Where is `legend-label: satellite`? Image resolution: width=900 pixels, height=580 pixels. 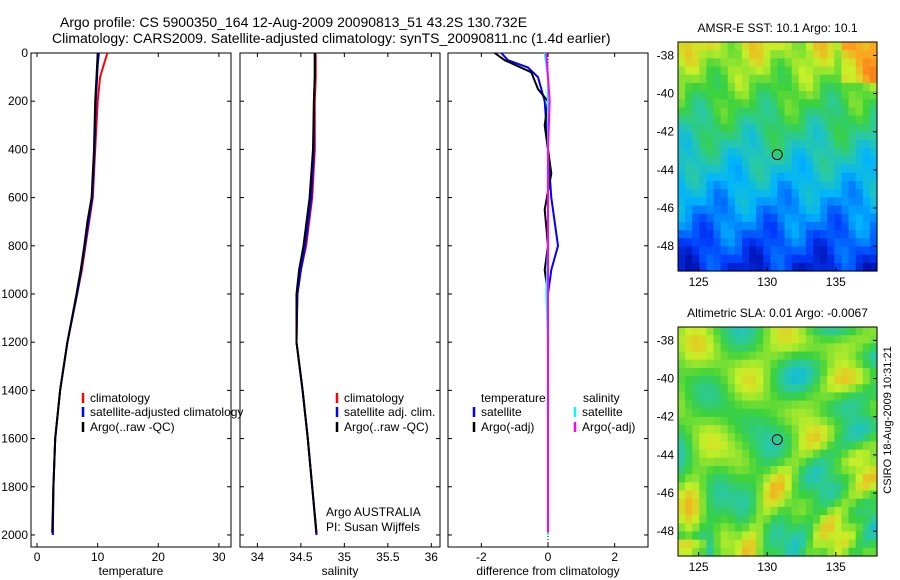
legend-label: satellite is located at coordinates (501, 412).